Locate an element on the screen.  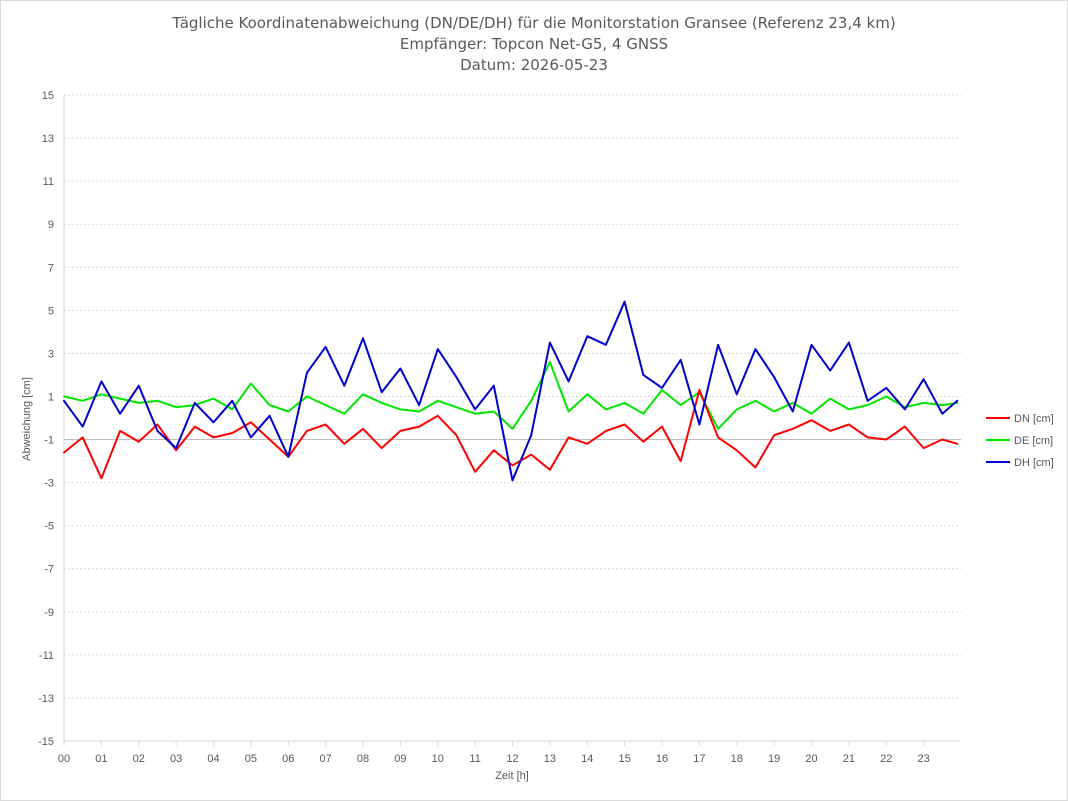
x-tick-label: 10 is located at coordinates (438, 759).